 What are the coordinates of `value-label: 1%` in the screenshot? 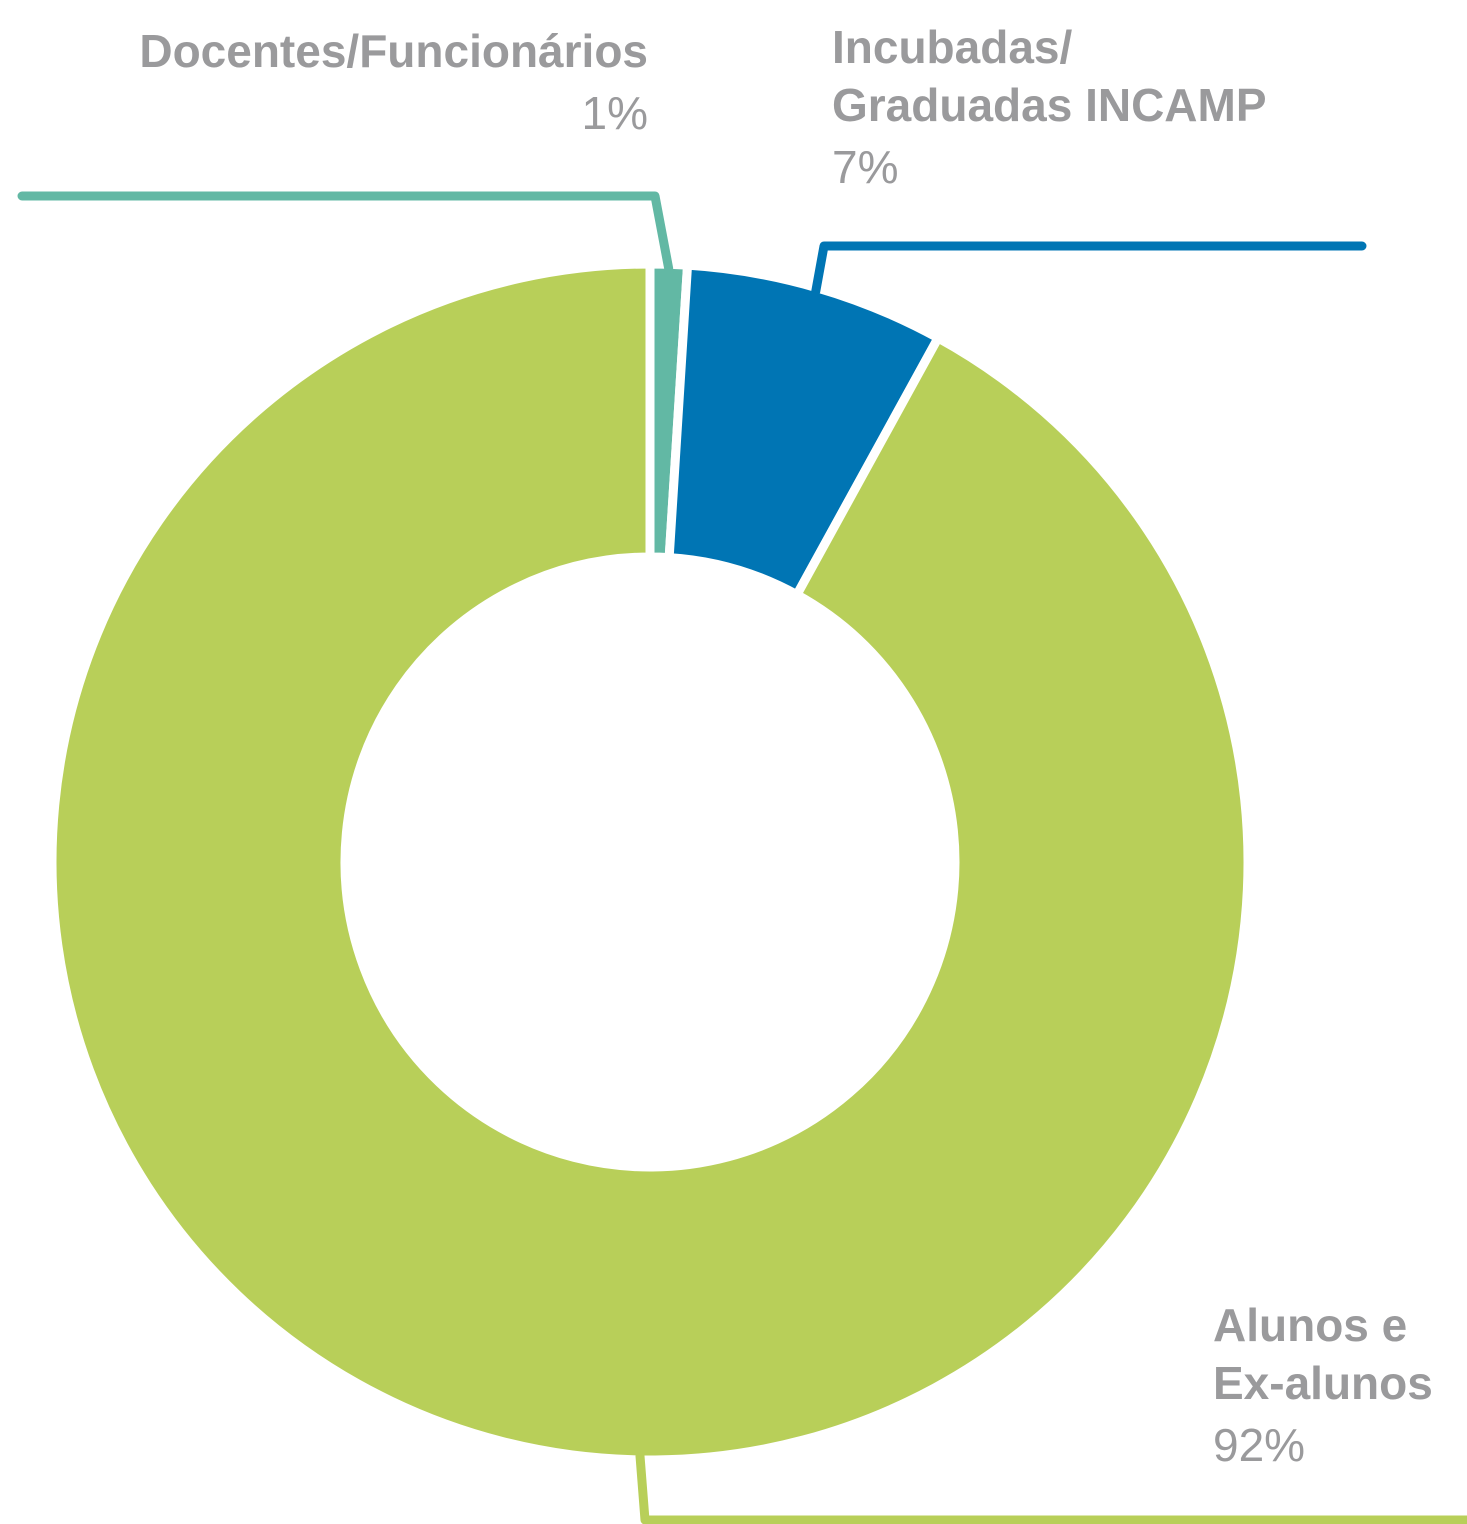 It's located at (614, 113).